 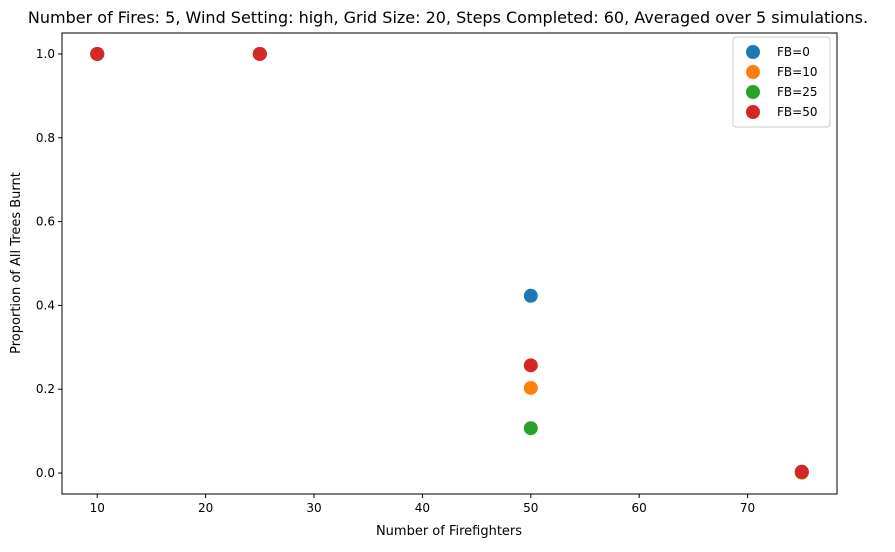 I want to click on y-tick-label: 0.2, so click(x=45, y=389).